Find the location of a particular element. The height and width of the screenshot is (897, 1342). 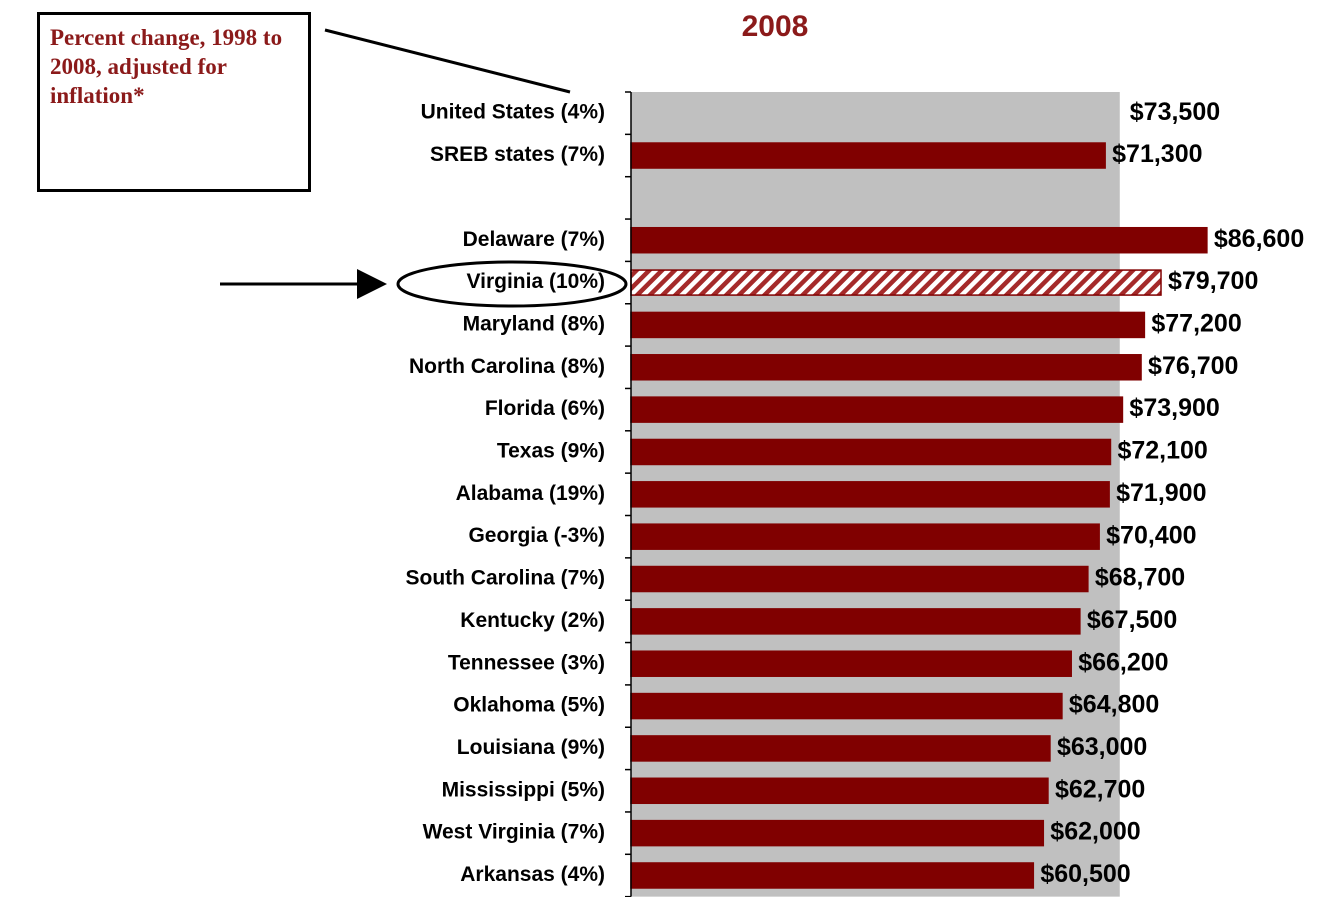

y-tick-label: United States (4%) is located at coordinates (513, 112).